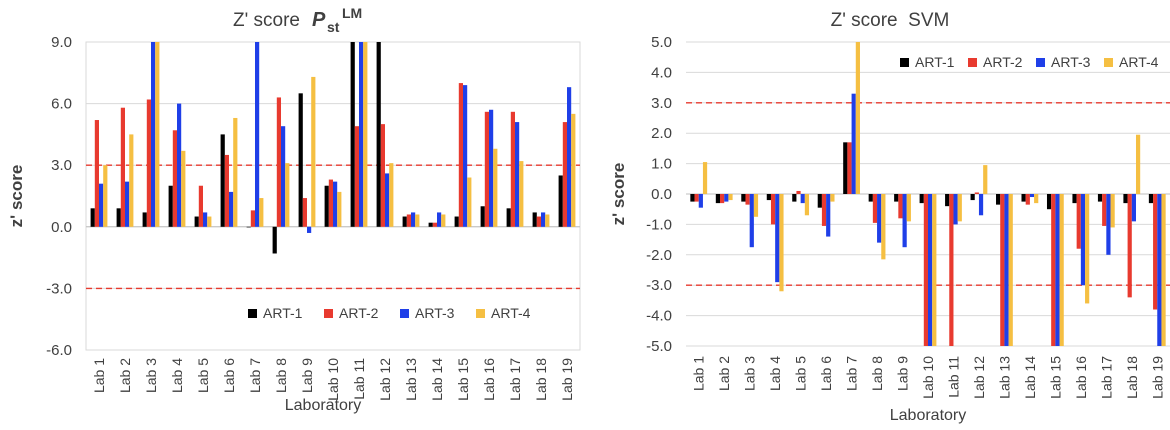 Image resolution: width=1170 pixels, height=430 pixels. I want to click on legend-item-art-2: ART-2, so click(995, 62).